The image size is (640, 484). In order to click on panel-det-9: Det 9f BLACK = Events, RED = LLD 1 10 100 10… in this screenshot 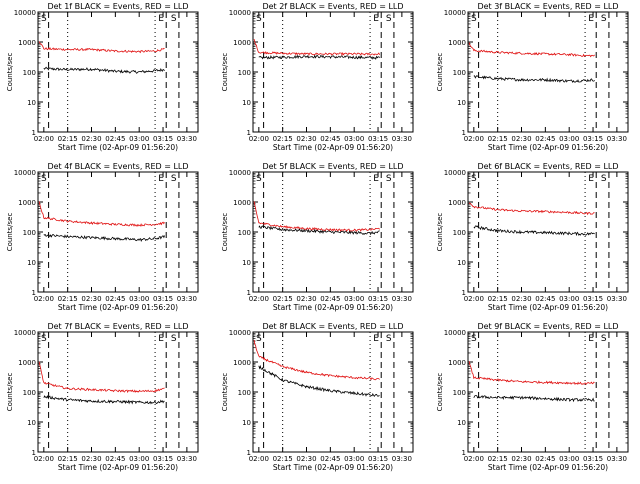, I will do `click(532, 397)`.